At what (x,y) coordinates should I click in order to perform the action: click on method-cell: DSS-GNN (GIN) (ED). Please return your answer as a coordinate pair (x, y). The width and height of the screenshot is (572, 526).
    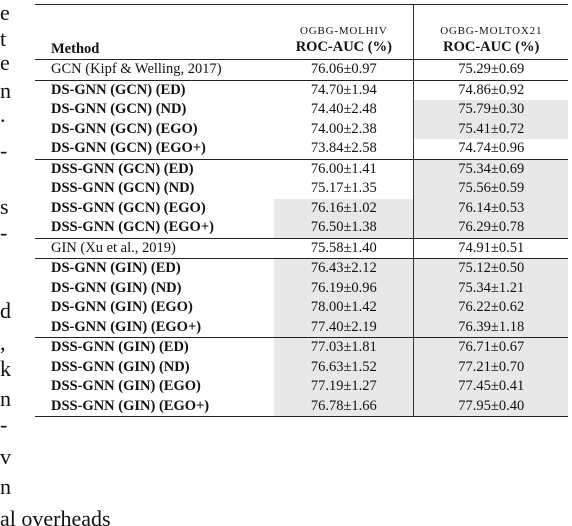
    Looking at the image, I should click on (155, 347).